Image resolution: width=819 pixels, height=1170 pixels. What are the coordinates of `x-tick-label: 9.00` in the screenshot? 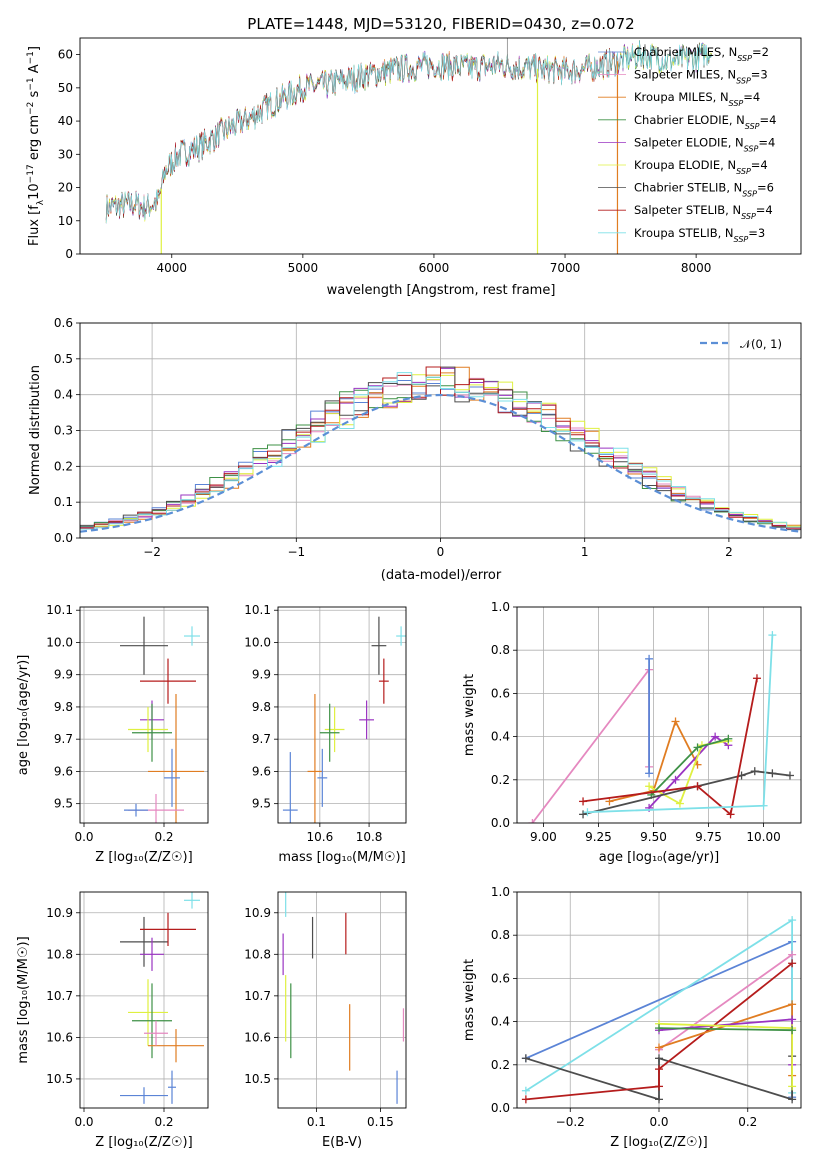 It's located at (543, 837).